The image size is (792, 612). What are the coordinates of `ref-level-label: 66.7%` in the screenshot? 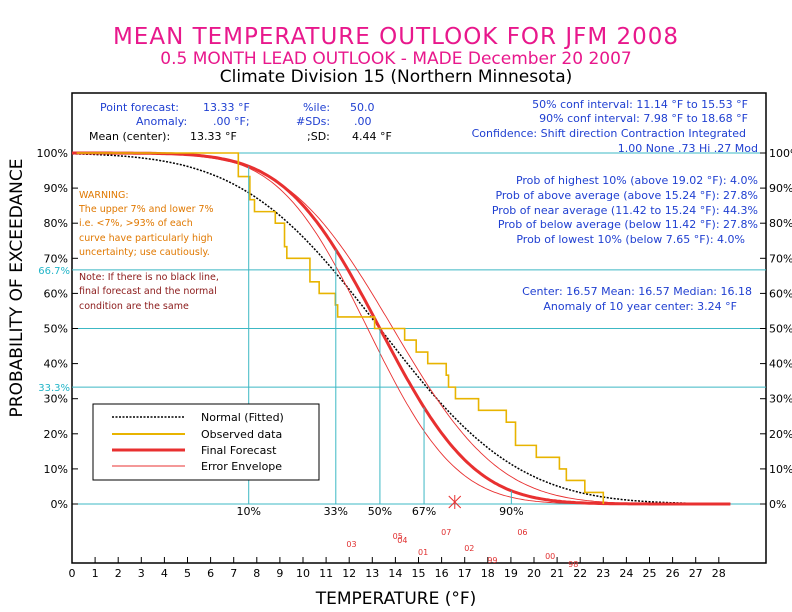 It's located at (54, 271).